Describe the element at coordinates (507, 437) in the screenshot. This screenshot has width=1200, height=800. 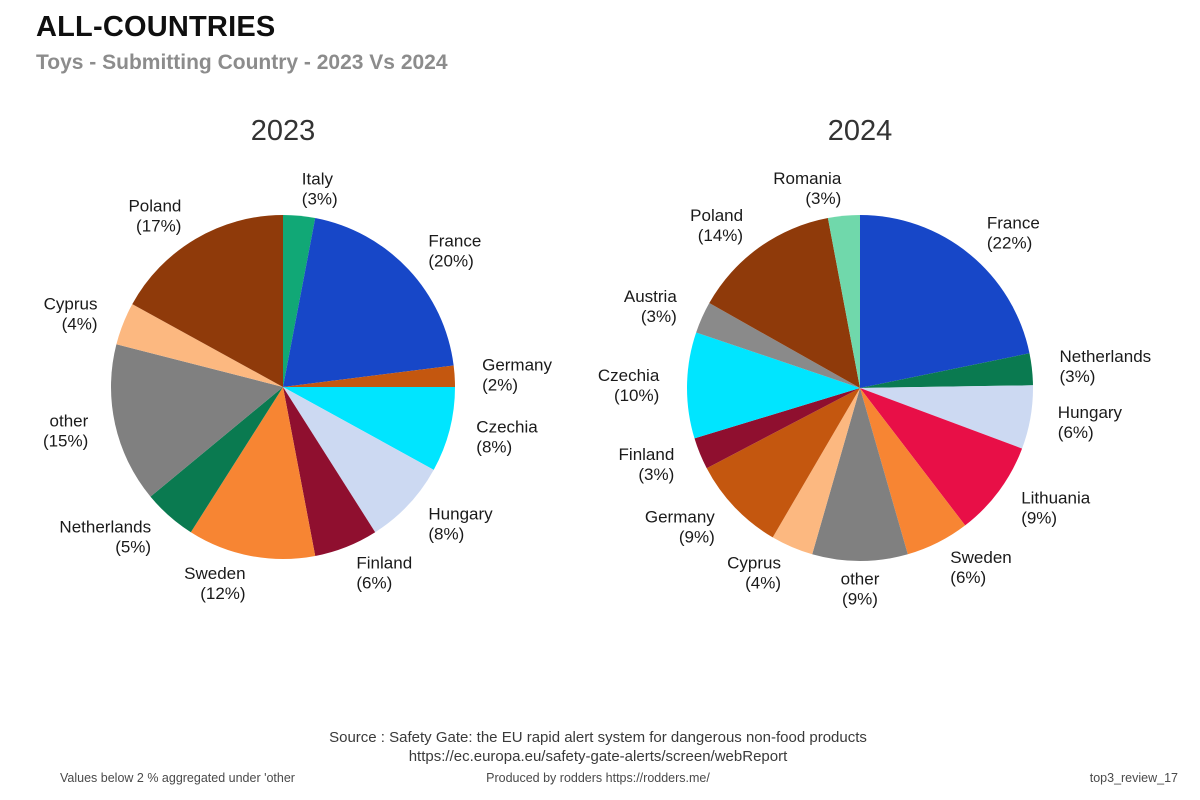
I see `pie-2023-label-czechia: Czechia (8%)` at that location.